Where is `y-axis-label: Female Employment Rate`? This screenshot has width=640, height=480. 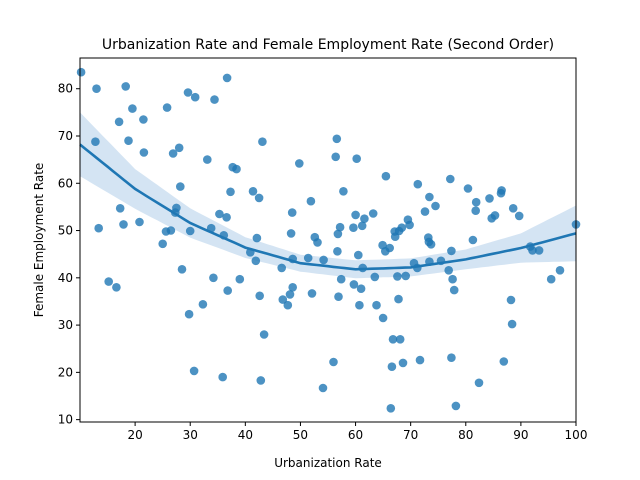 y-axis-label: Female Employment Rate is located at coordinates (39, 240).